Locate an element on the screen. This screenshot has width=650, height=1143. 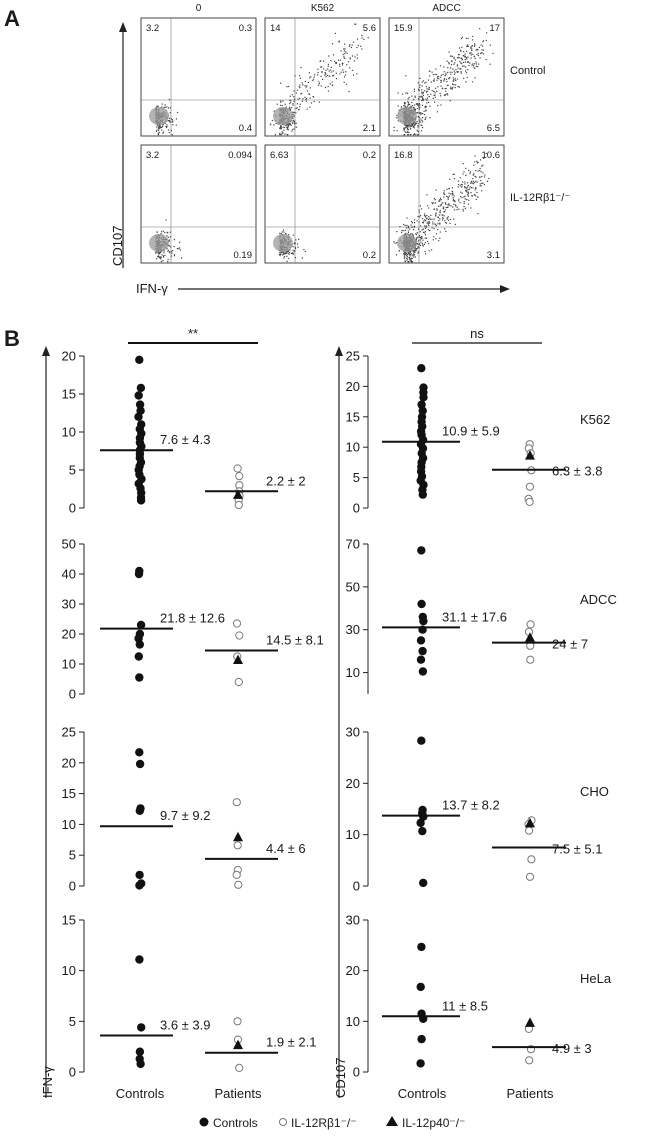
row-label: IL-12Rβ1⁻/⁻ is located at coordinates (540, 198).